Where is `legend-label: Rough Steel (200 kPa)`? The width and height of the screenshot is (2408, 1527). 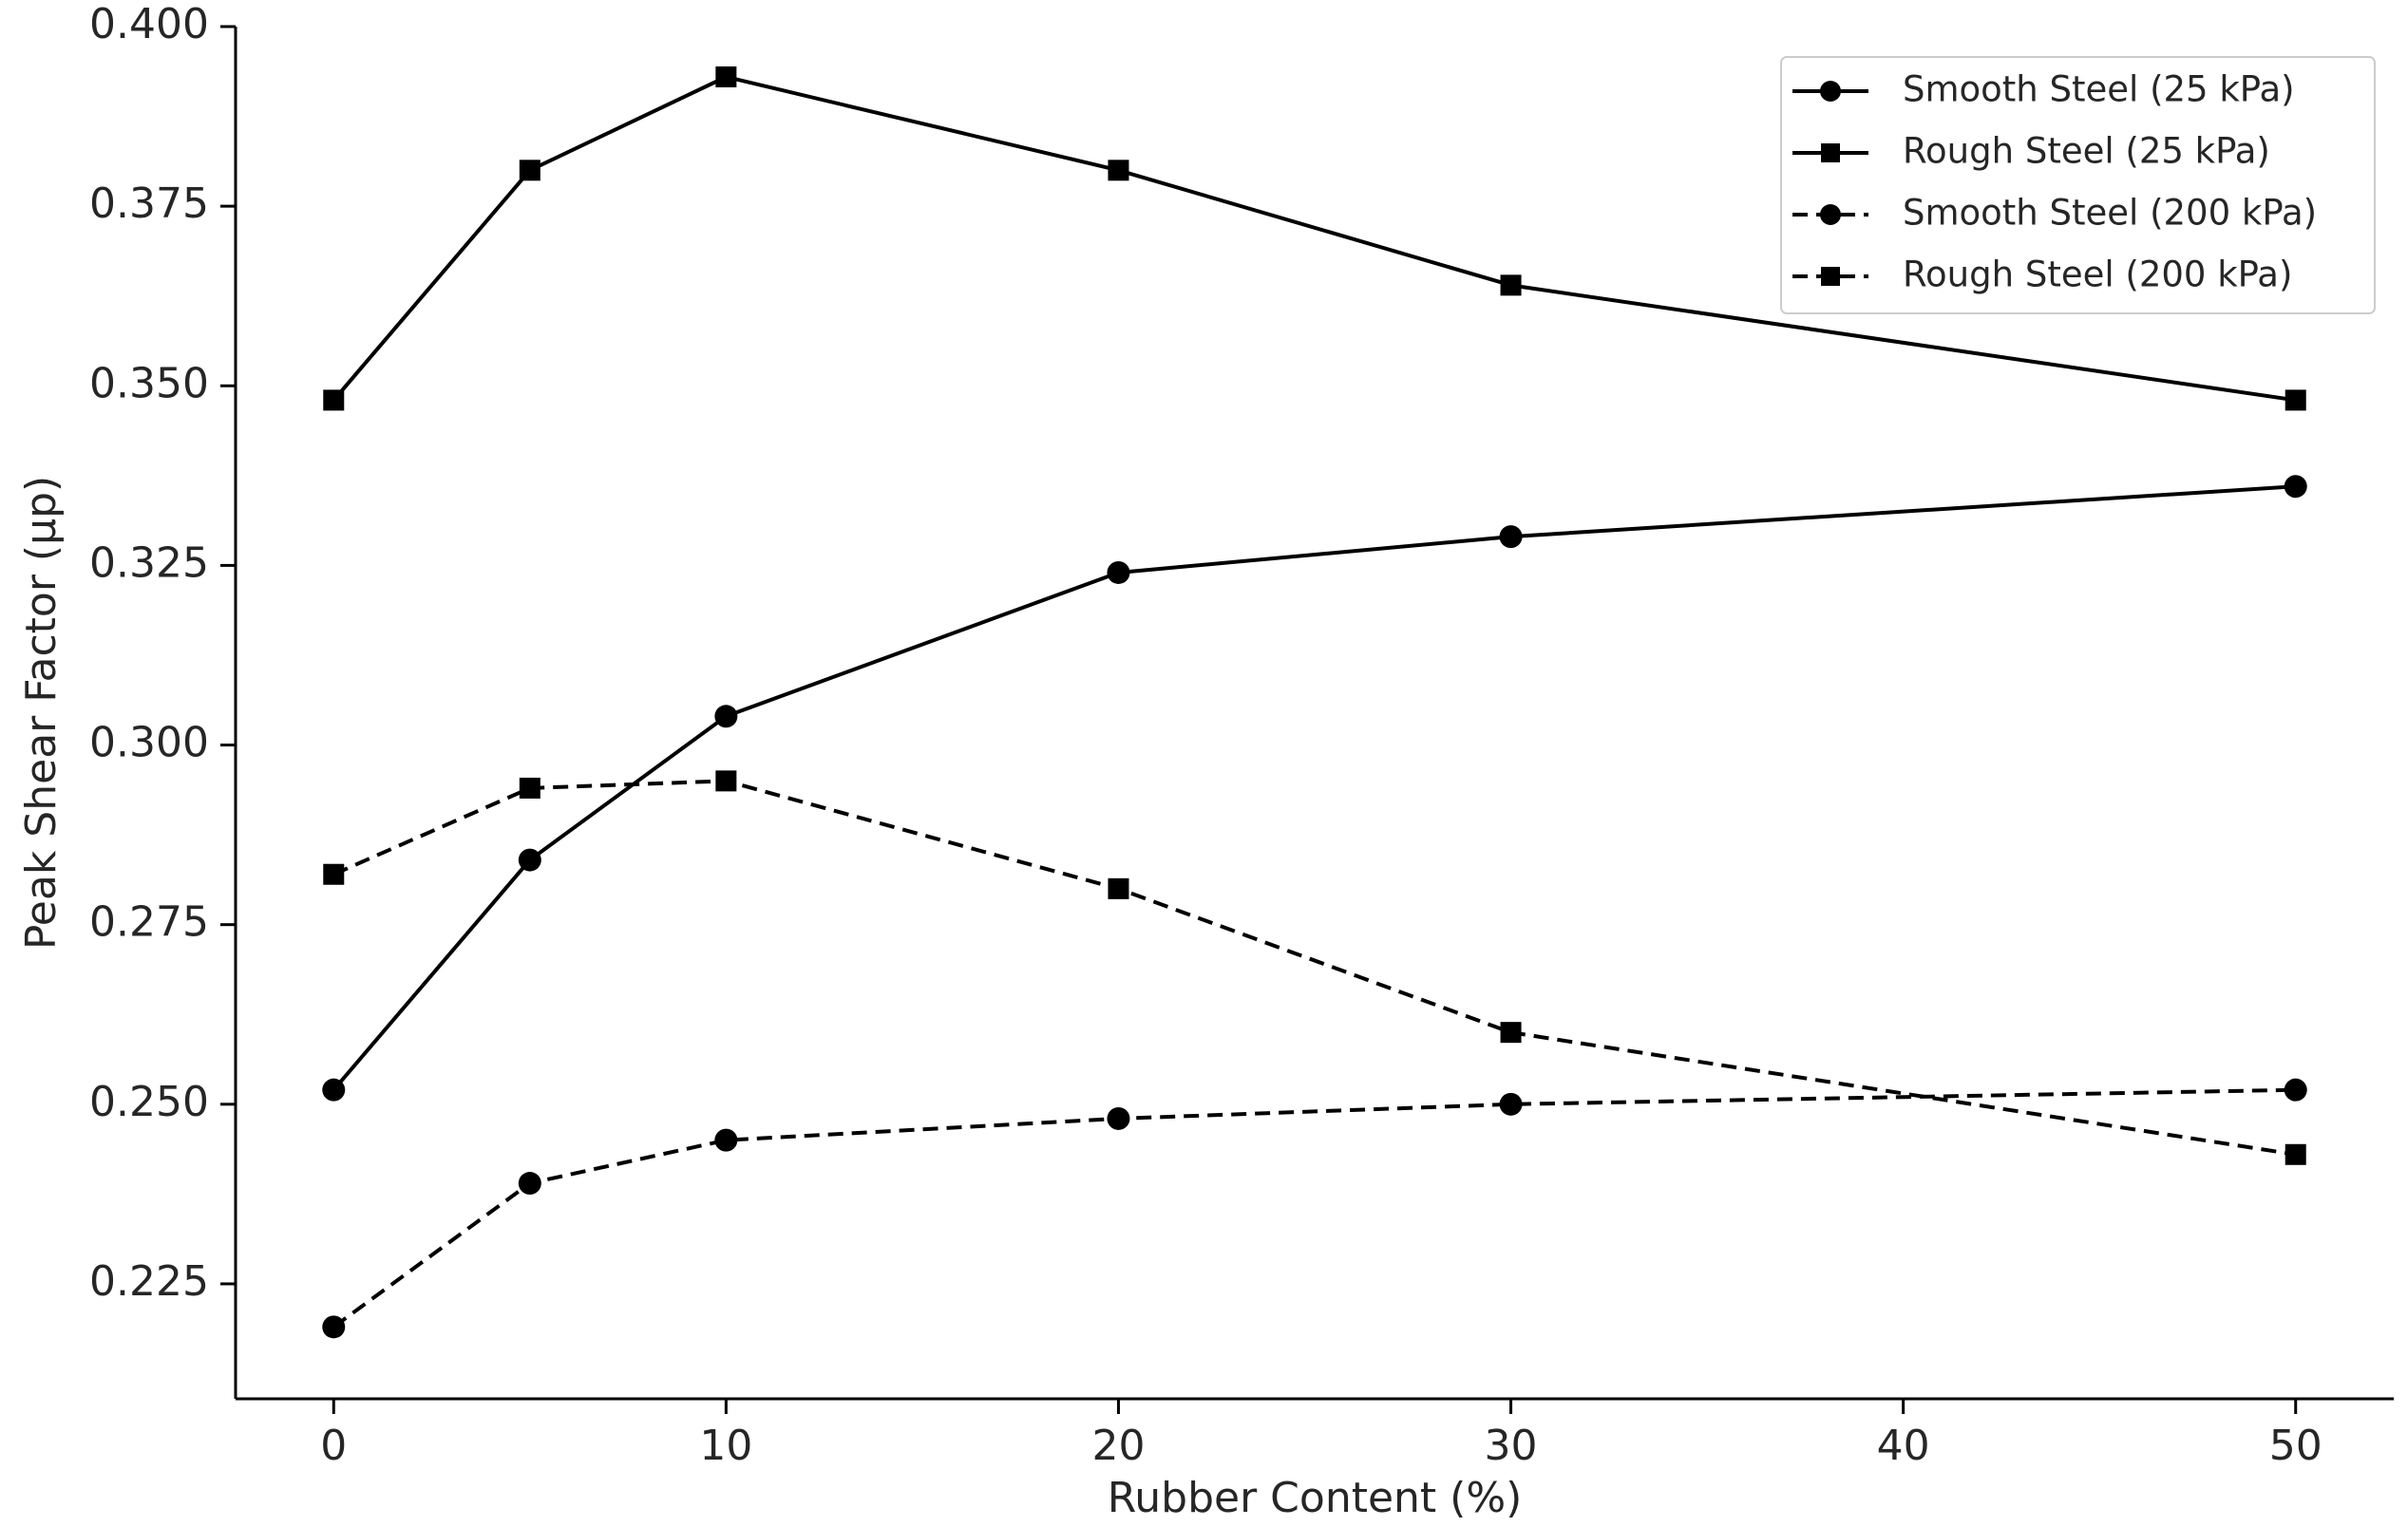 legend-label: Rough Steel (200 kPa) is located at coordinates (2097, 274).